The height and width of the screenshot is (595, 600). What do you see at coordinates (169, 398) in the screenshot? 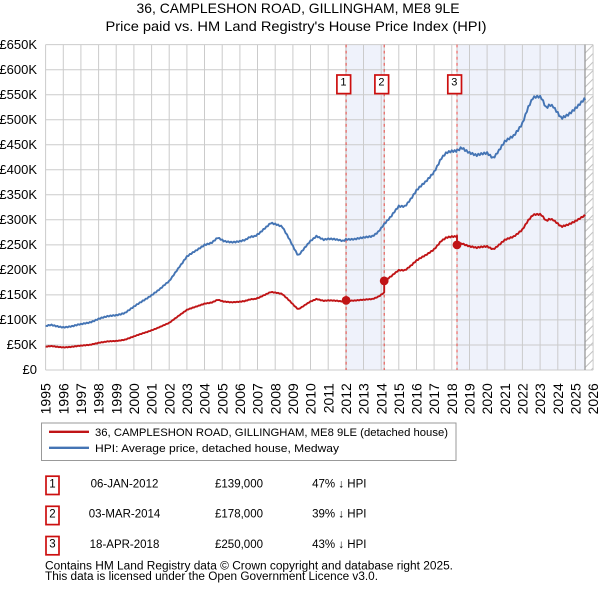
I see `svg-text: 2002` at bounding box center [169, 398].